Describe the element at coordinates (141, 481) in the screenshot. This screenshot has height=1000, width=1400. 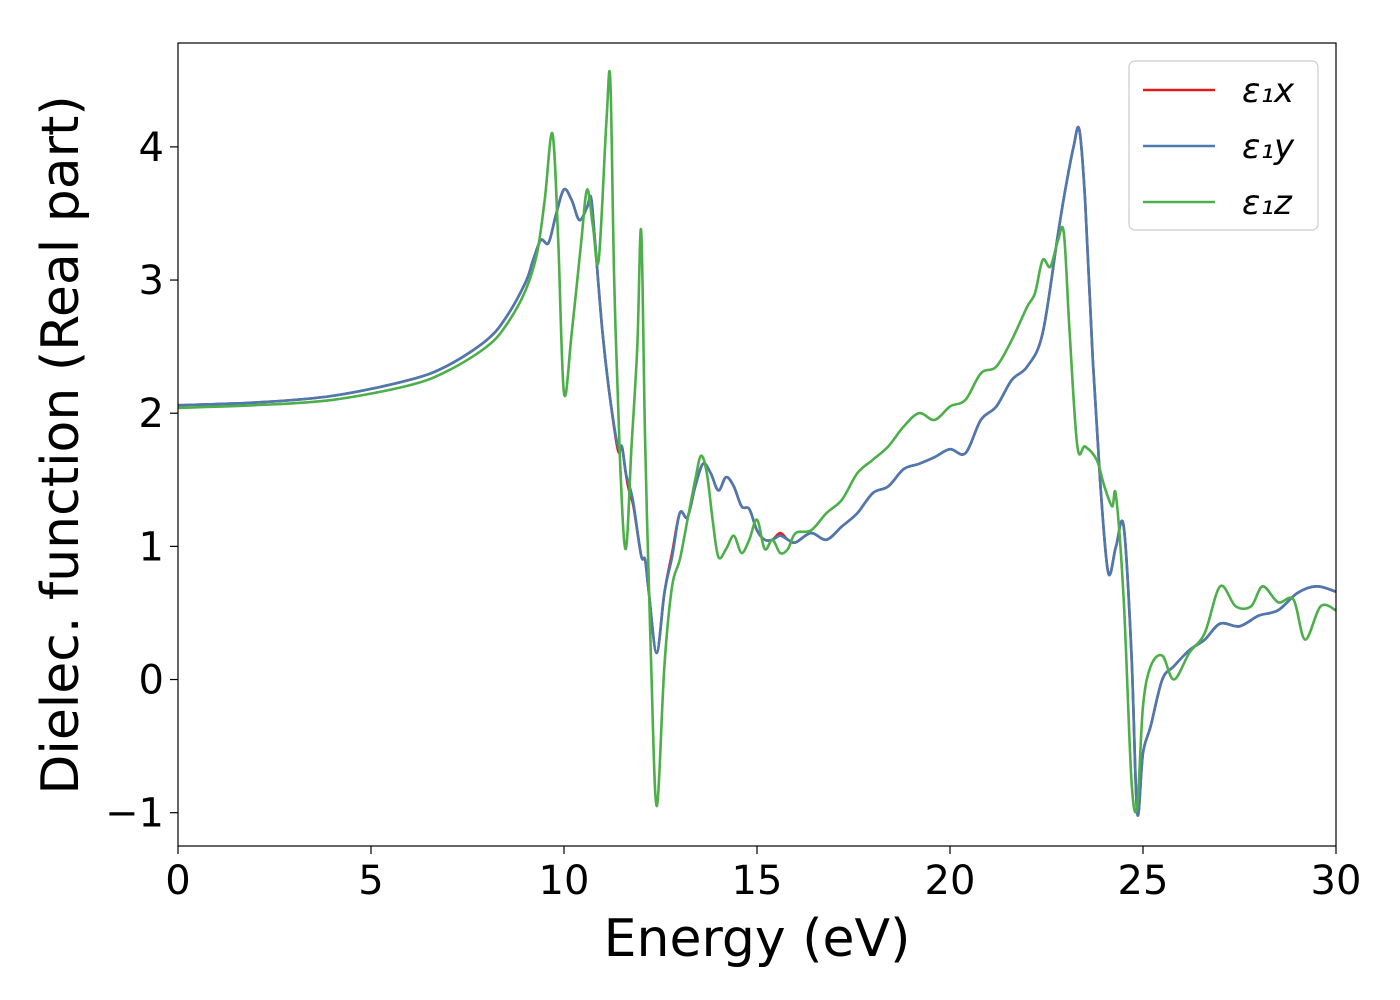
I see `y-axis: −1 0 1 2 3 4` at that location.